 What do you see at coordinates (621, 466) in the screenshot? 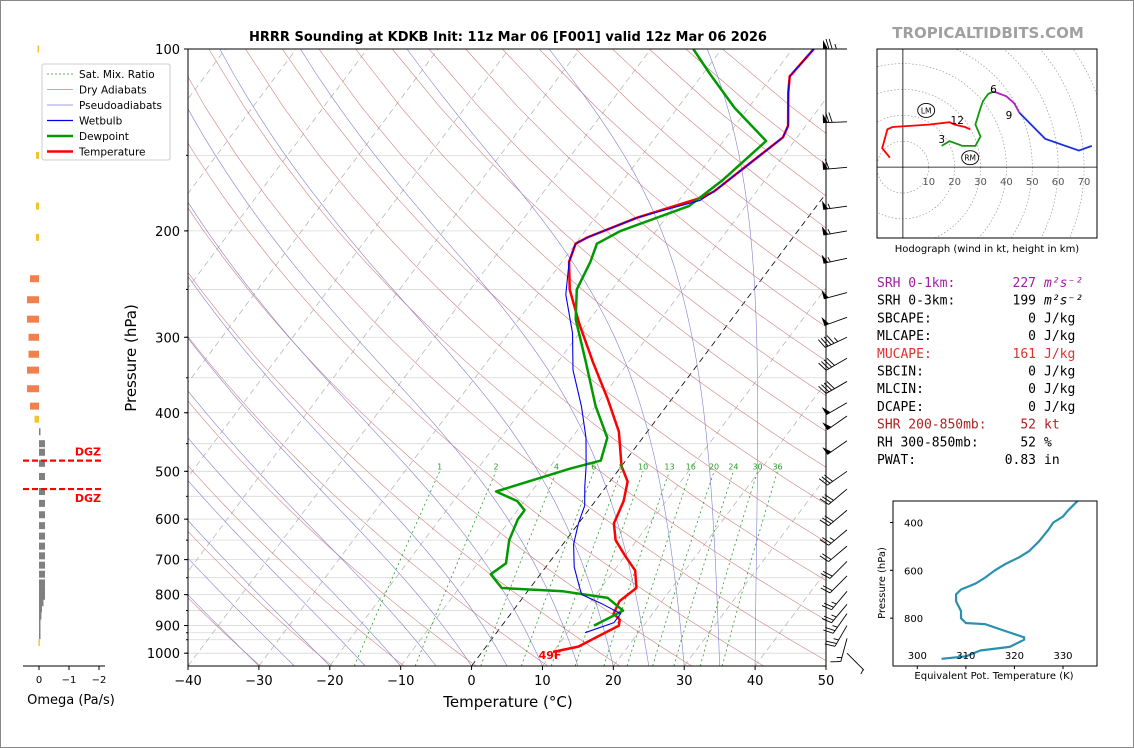
I see `mixing-ratio-label: 8` at bounding box center [621, 466].